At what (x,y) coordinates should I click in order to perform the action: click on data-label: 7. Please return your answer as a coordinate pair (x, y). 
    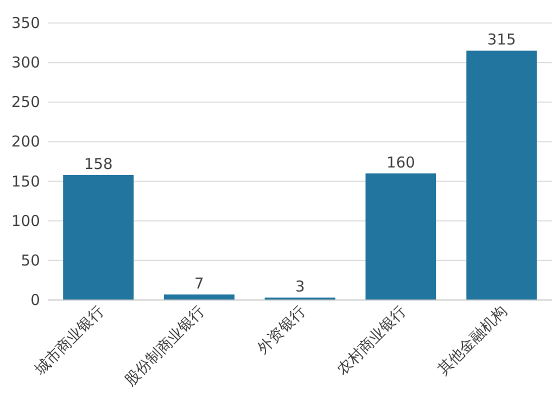
    Looking at the image, I should click on (199, 283).